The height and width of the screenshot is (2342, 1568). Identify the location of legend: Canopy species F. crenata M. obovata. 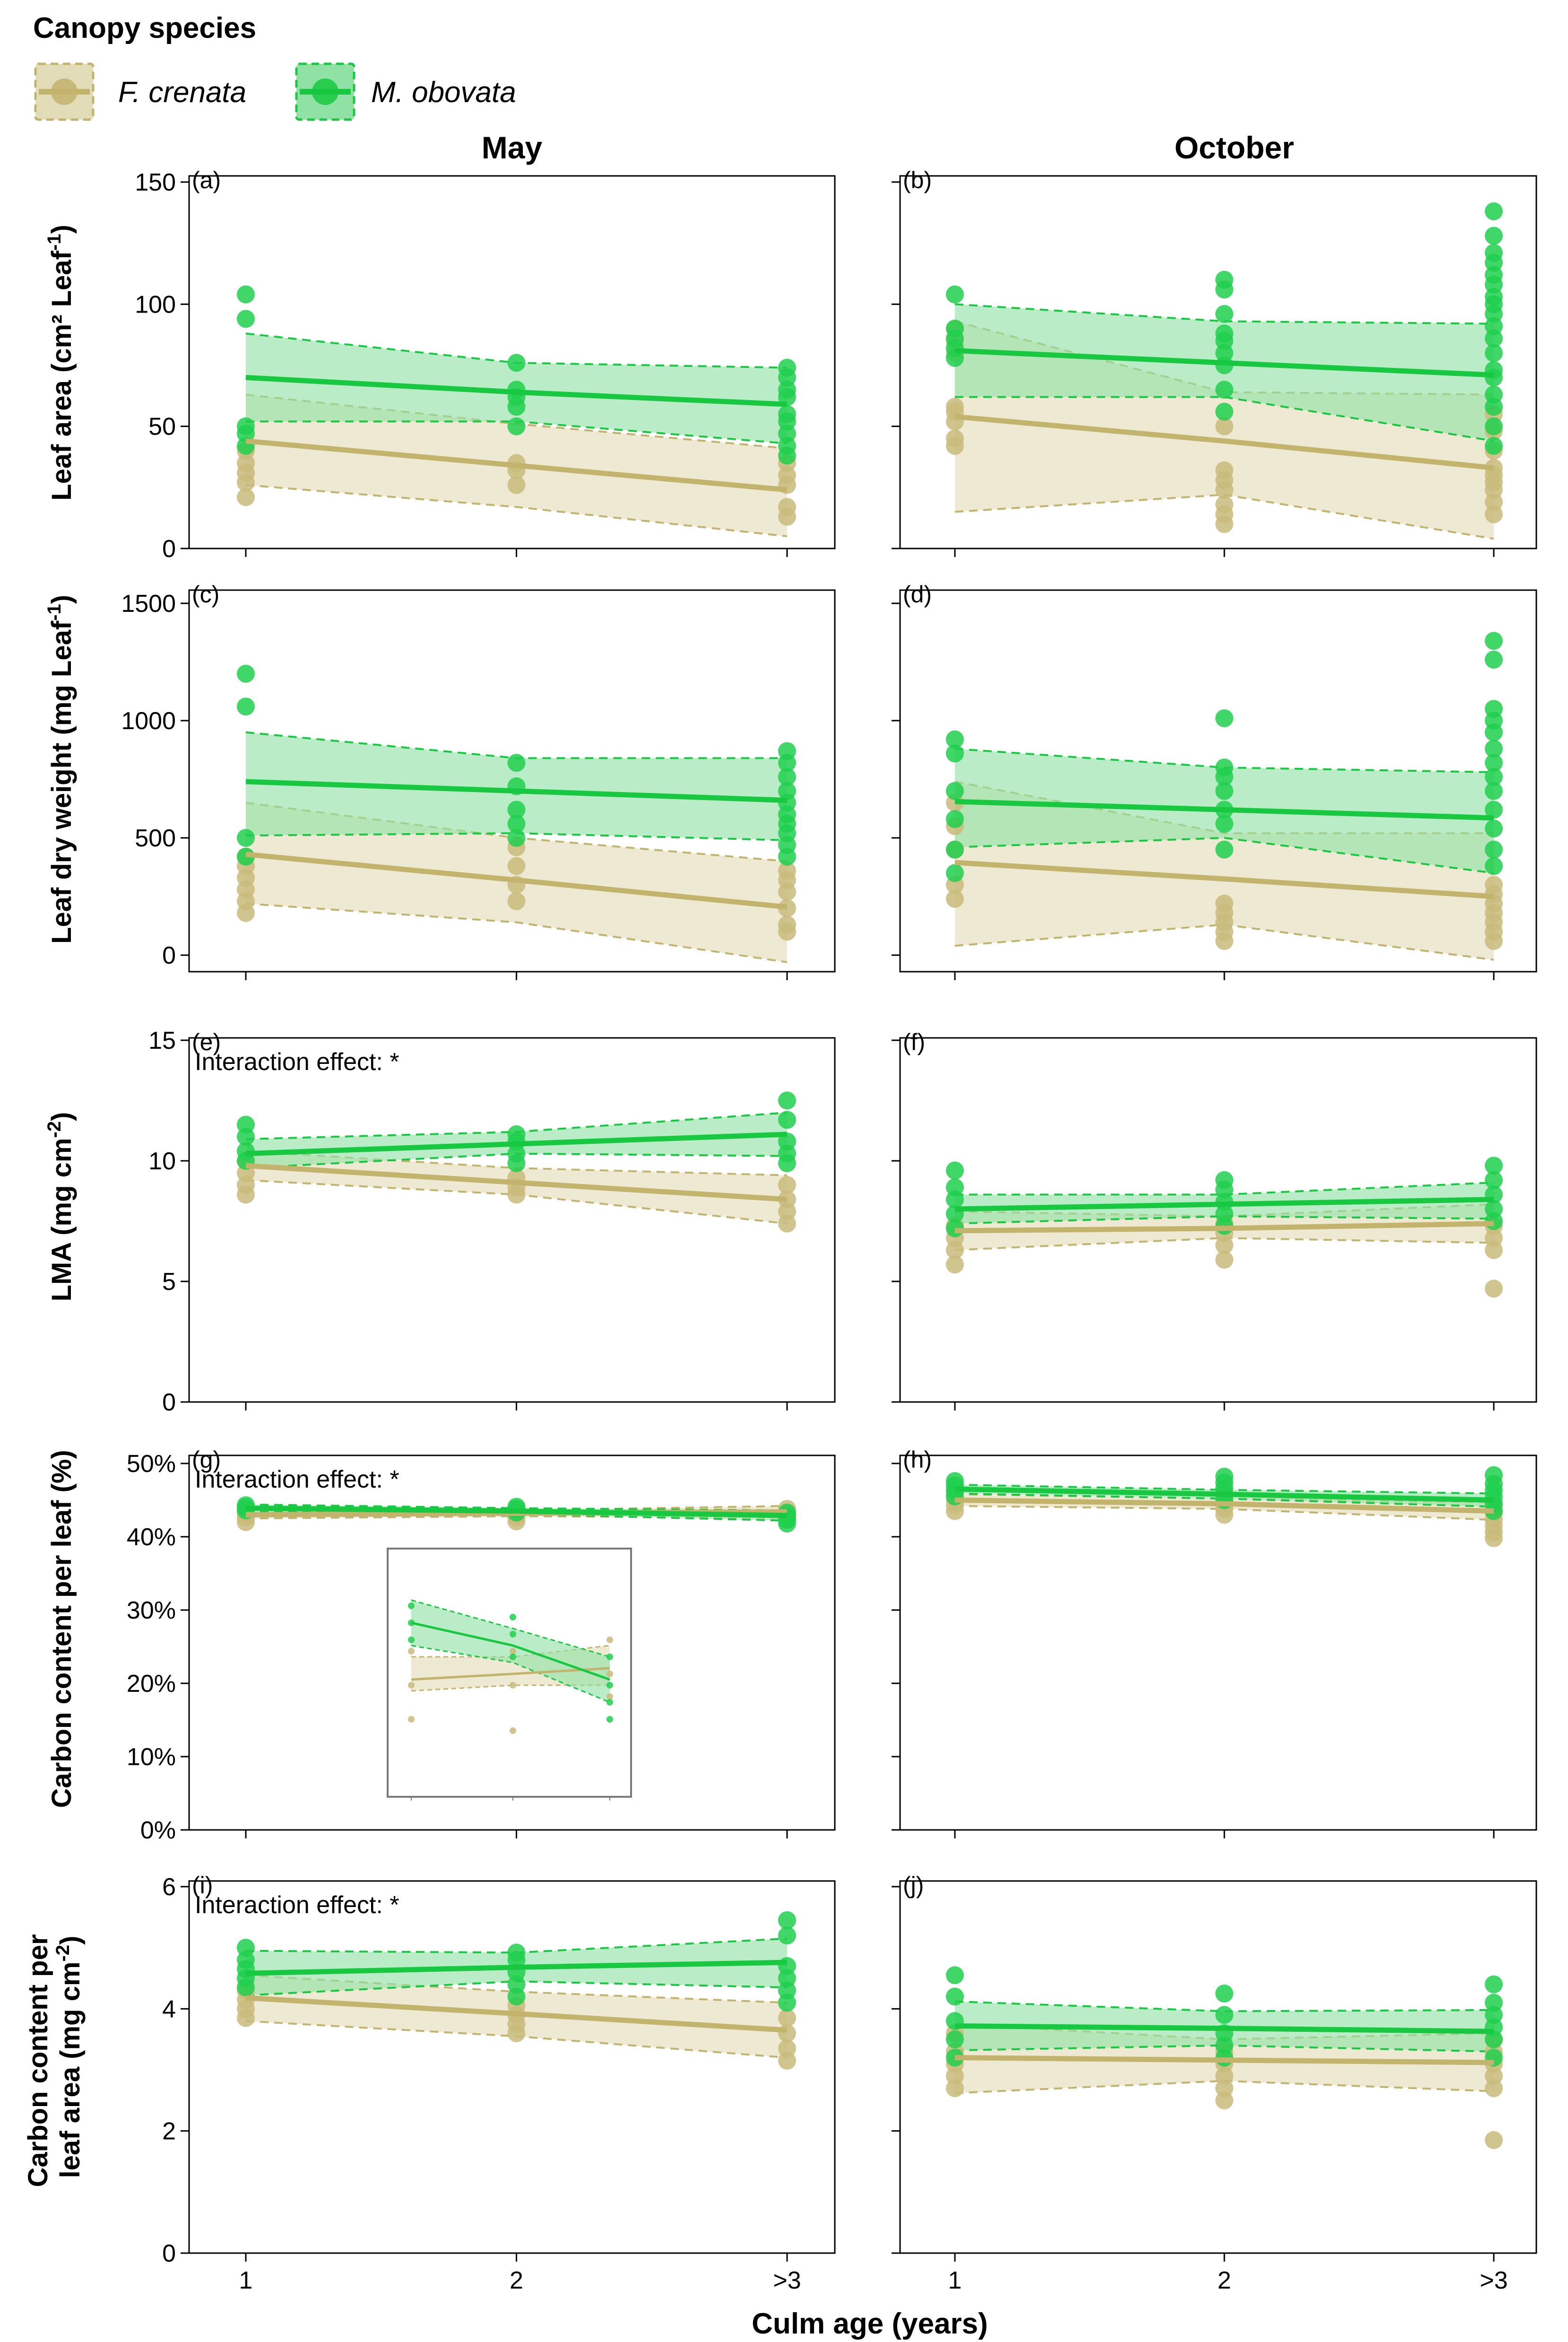
(274, 66).